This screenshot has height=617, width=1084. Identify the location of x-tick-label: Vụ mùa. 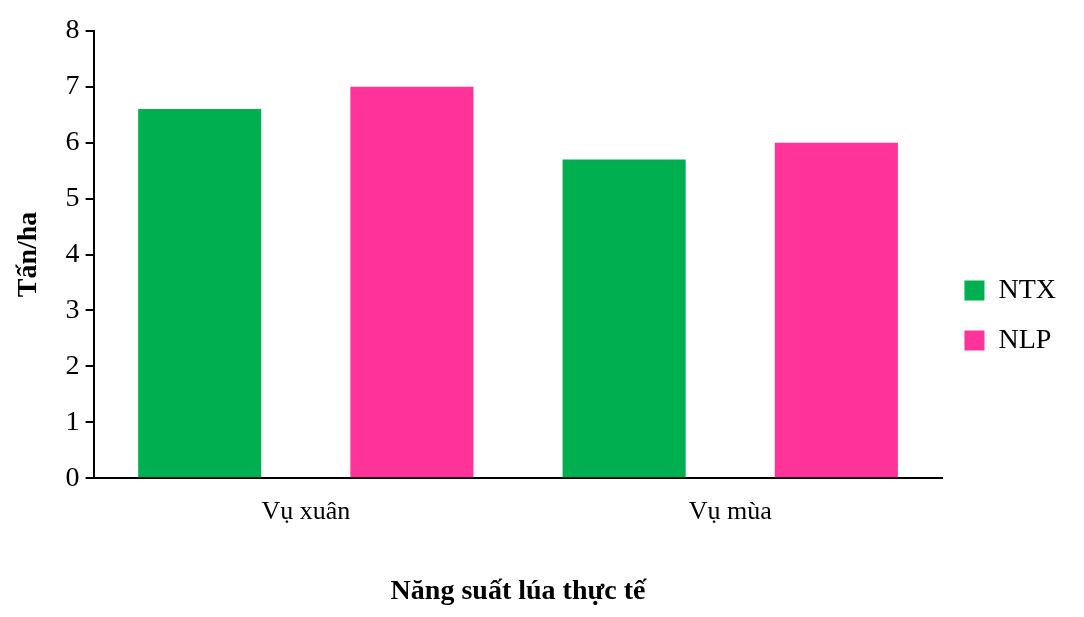
(730, 510).